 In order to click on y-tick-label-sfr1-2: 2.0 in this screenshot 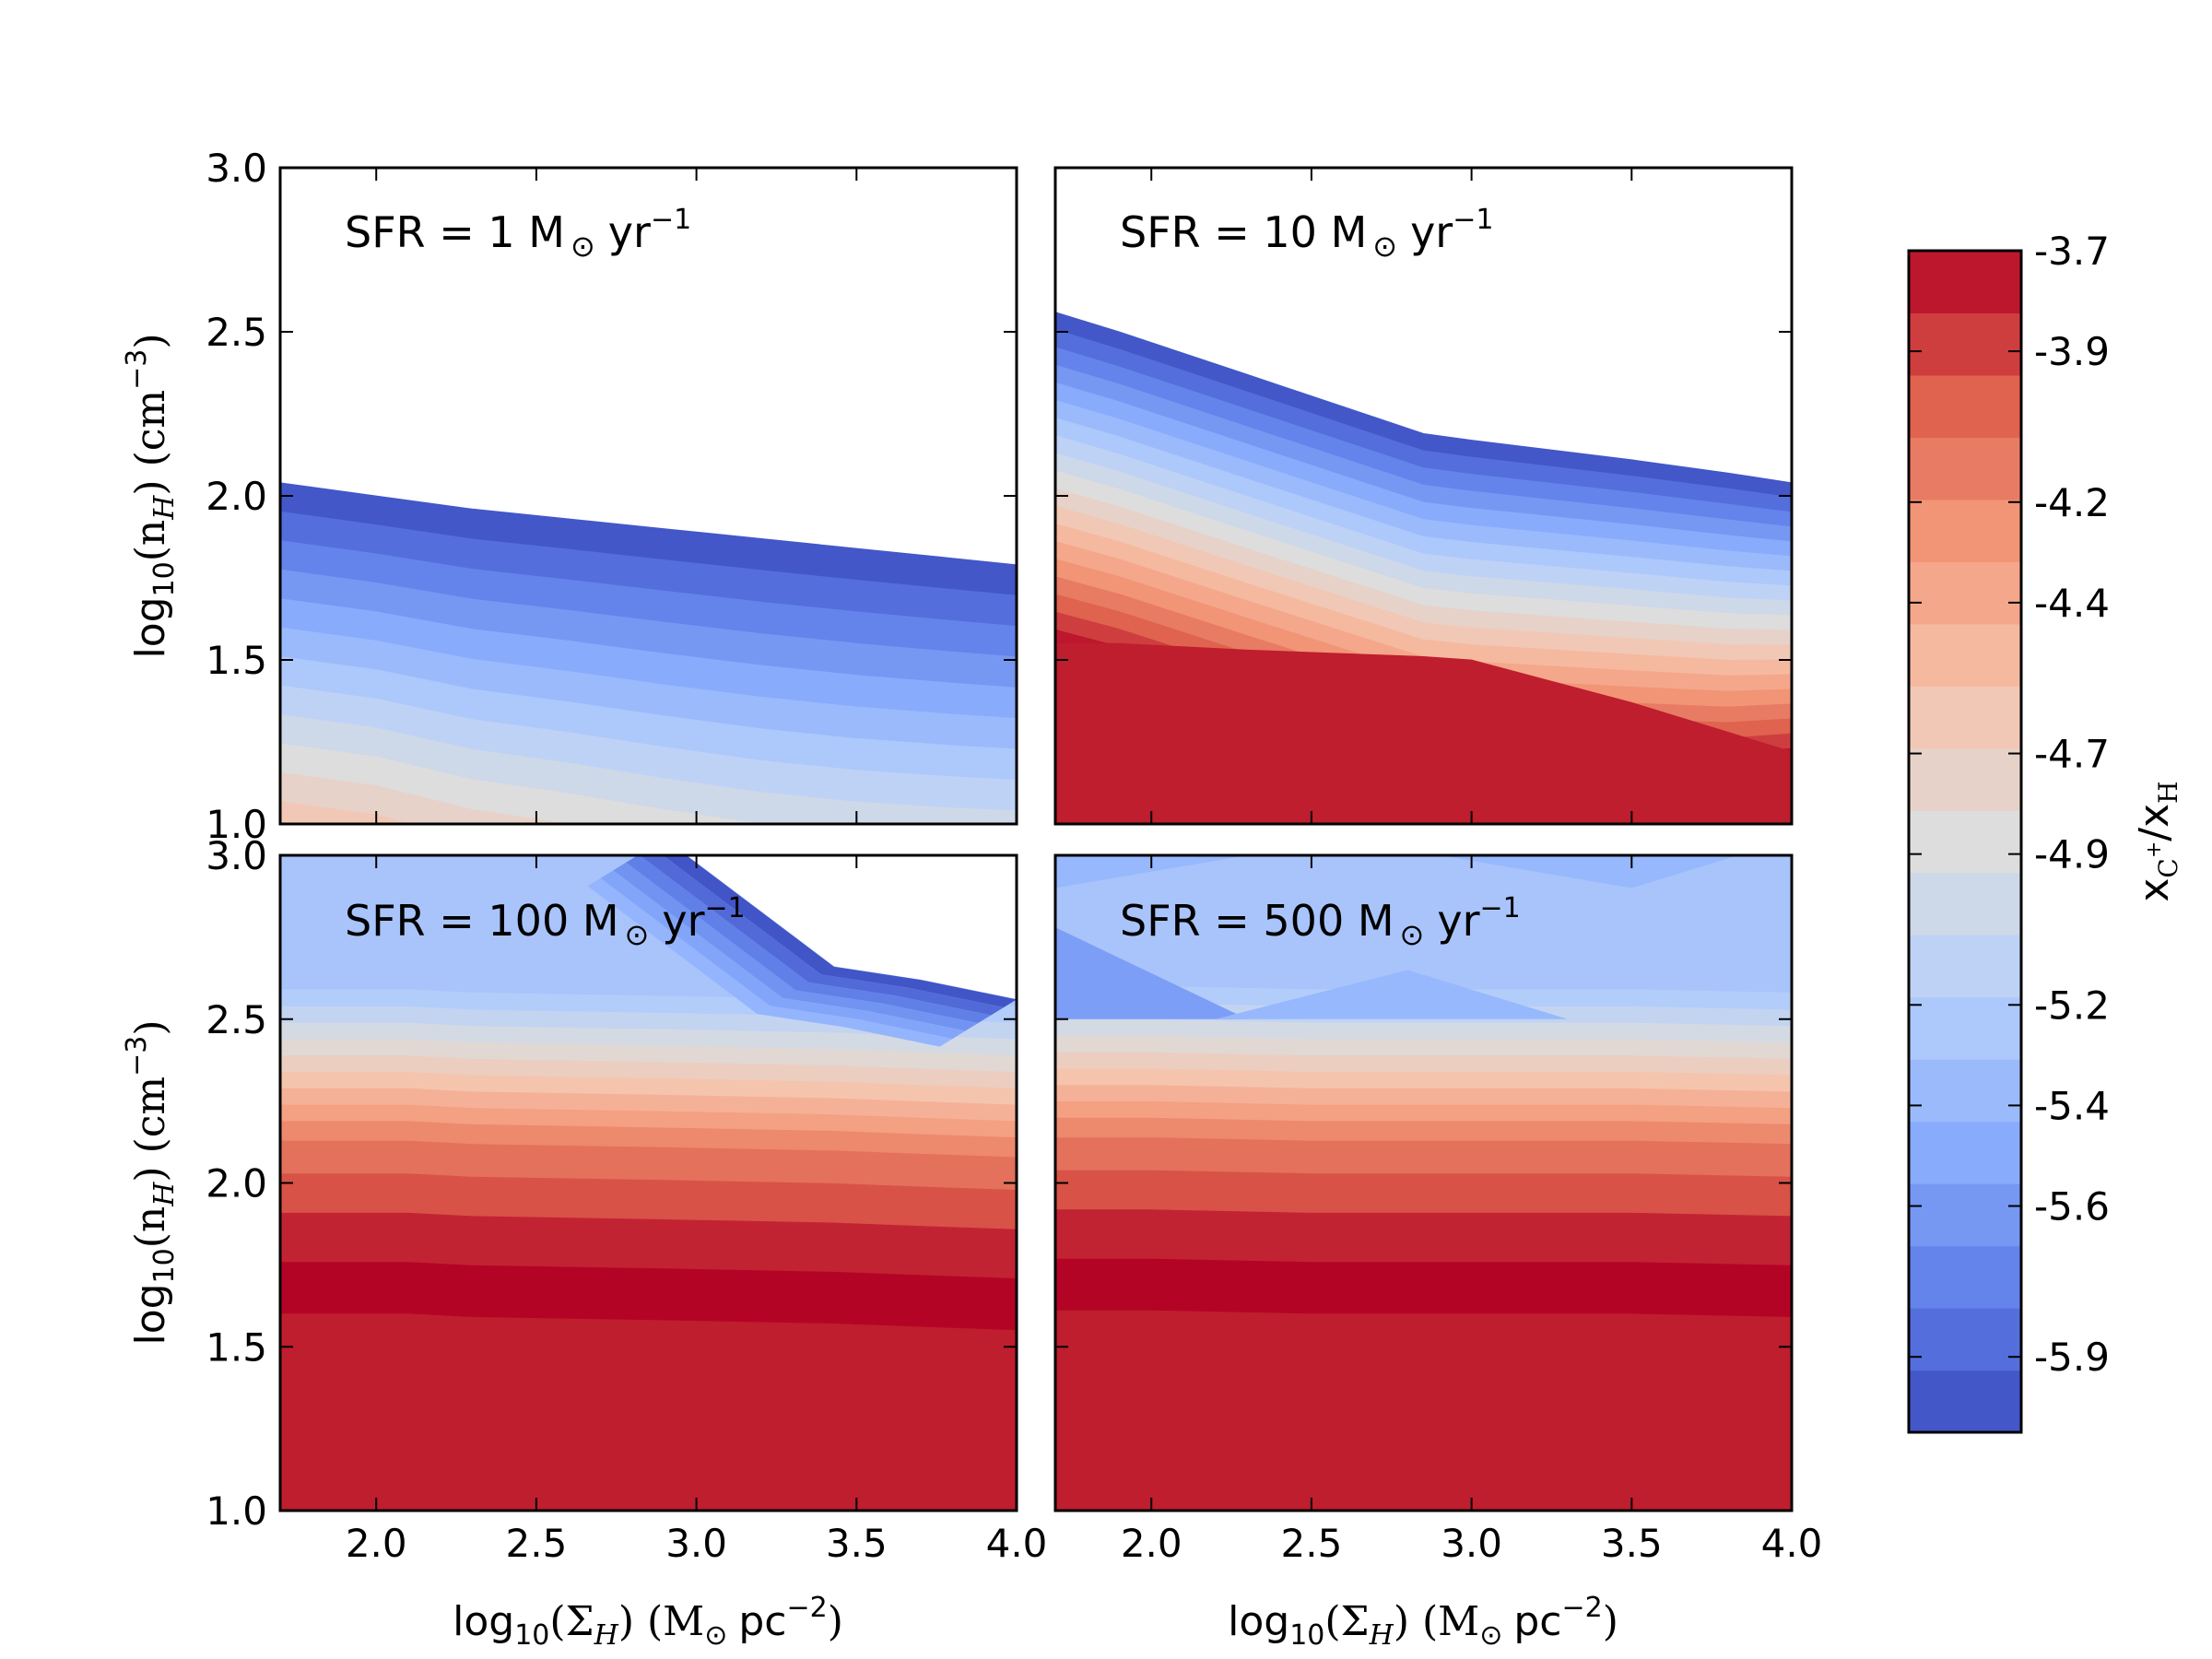, I will do `click(236, 496)`.